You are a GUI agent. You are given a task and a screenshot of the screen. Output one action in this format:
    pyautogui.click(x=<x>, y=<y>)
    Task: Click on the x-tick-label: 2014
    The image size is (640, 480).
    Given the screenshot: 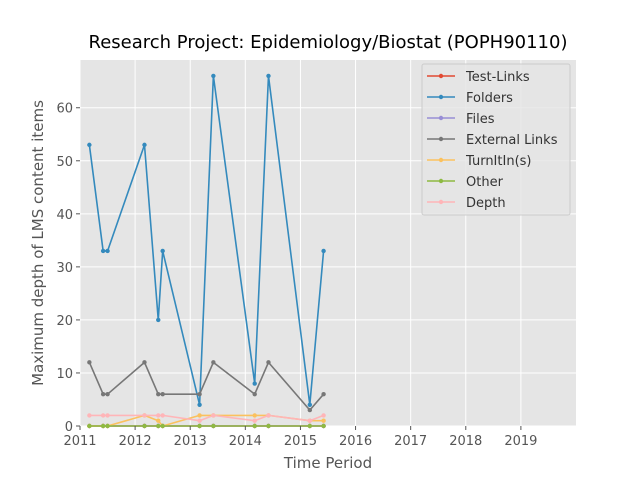 What is the action you would take?
    pyautogui.click(x=245, y=441)
    